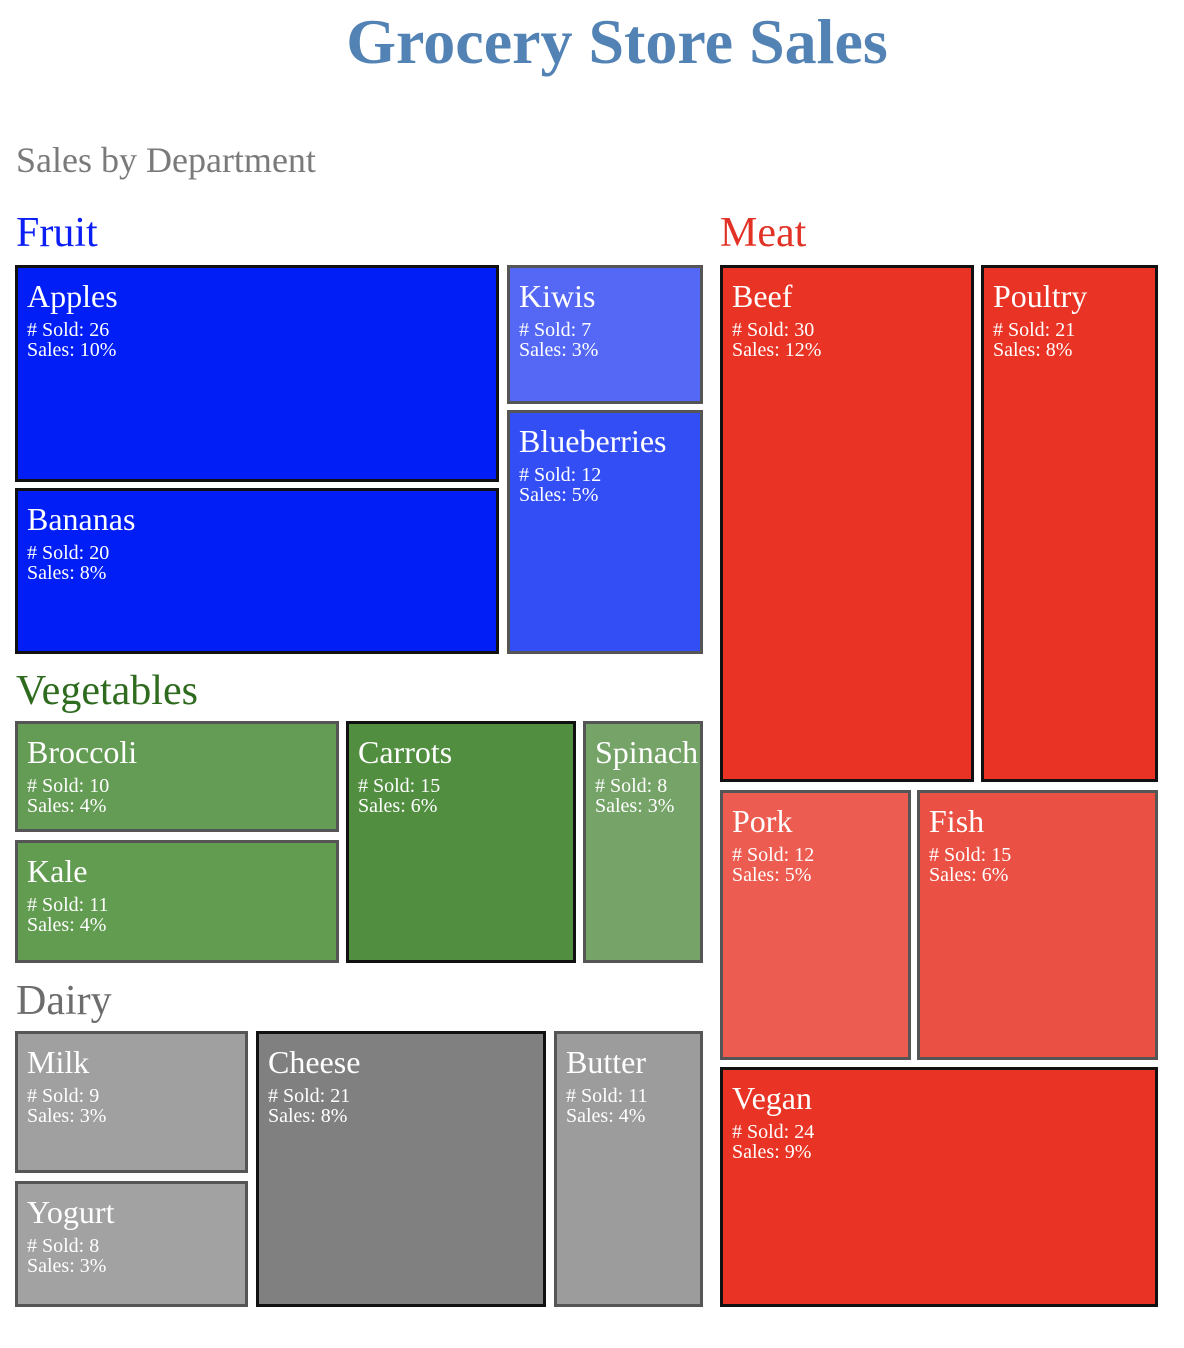  I want to click on cell-sold-count: # Sold: 10, so click(68, 786).